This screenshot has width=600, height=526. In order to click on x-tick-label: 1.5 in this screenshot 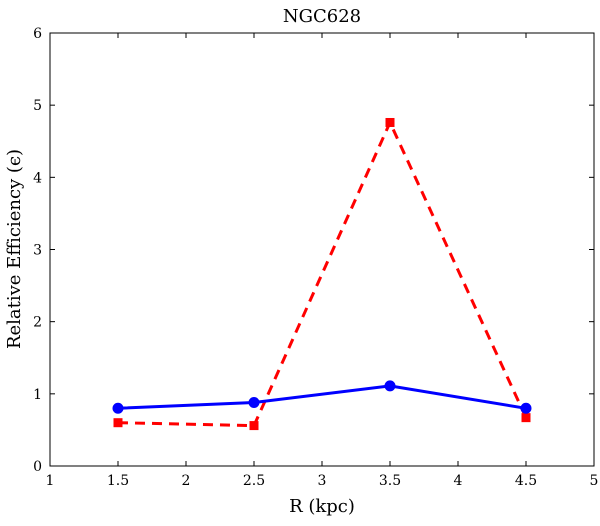, I will do `click(118, 481)`.